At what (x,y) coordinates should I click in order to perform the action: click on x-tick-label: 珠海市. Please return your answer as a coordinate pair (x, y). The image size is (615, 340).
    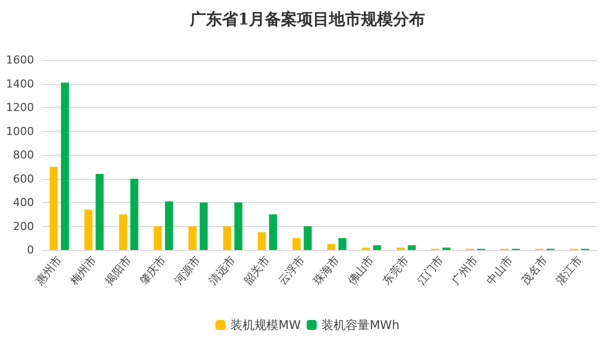
    Looking at the image, I should click on (326, 271).